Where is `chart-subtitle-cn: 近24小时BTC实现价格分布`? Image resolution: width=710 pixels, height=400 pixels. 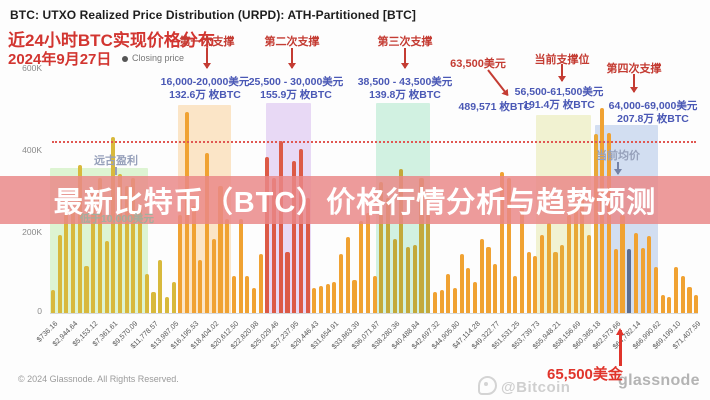
chart-subtitle-cn: 近24小时BTC实现价格分布 is located at coordinates (111, 40).